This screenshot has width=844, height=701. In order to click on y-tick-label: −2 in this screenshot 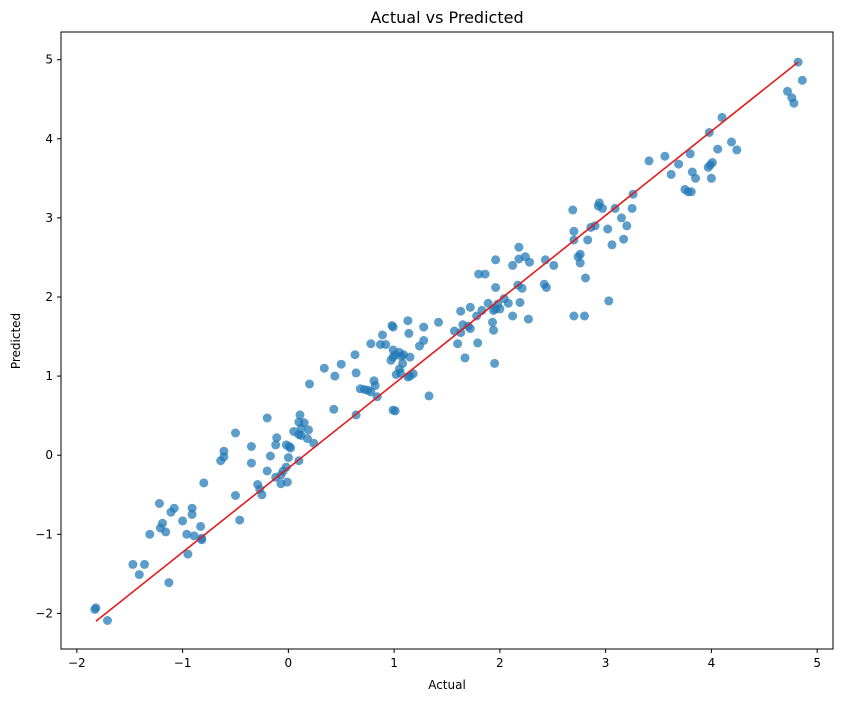, I will do `click(44, 613)`.